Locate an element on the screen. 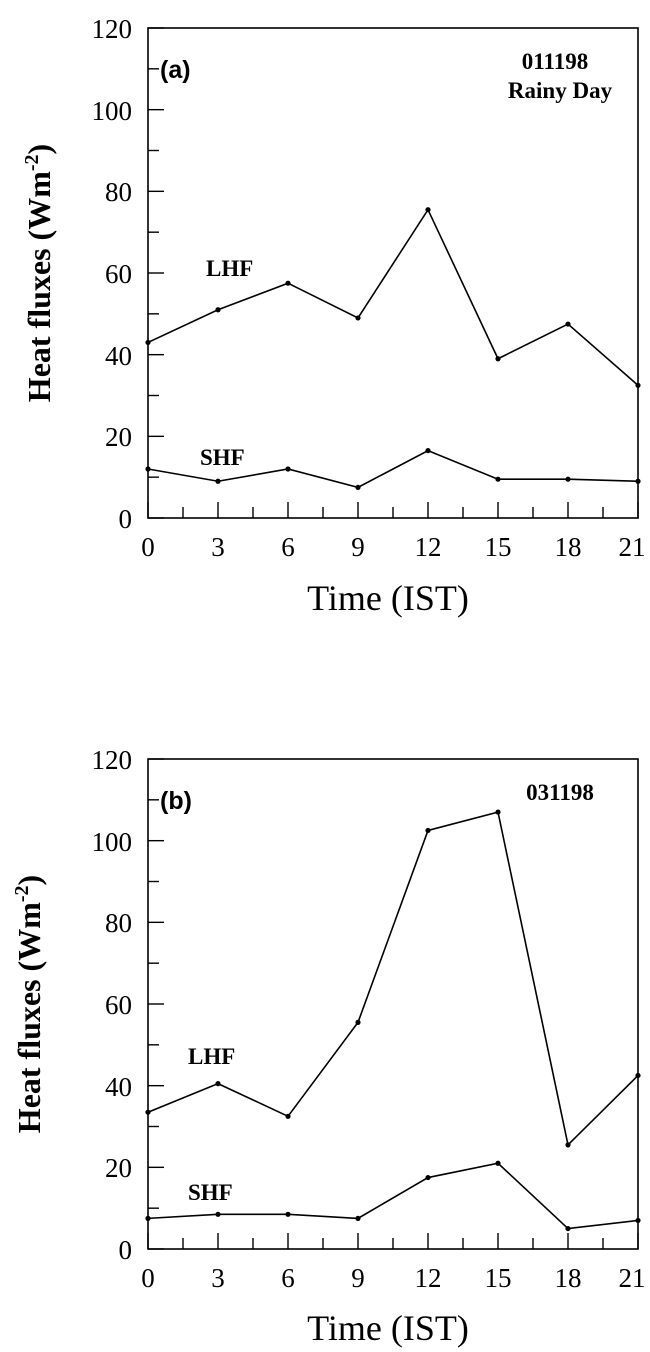 This screenshot has width=650, height=1352. panel-a-y-axis-title: Heat fluxes (Wm-2) is located at coordinates (39, 273).